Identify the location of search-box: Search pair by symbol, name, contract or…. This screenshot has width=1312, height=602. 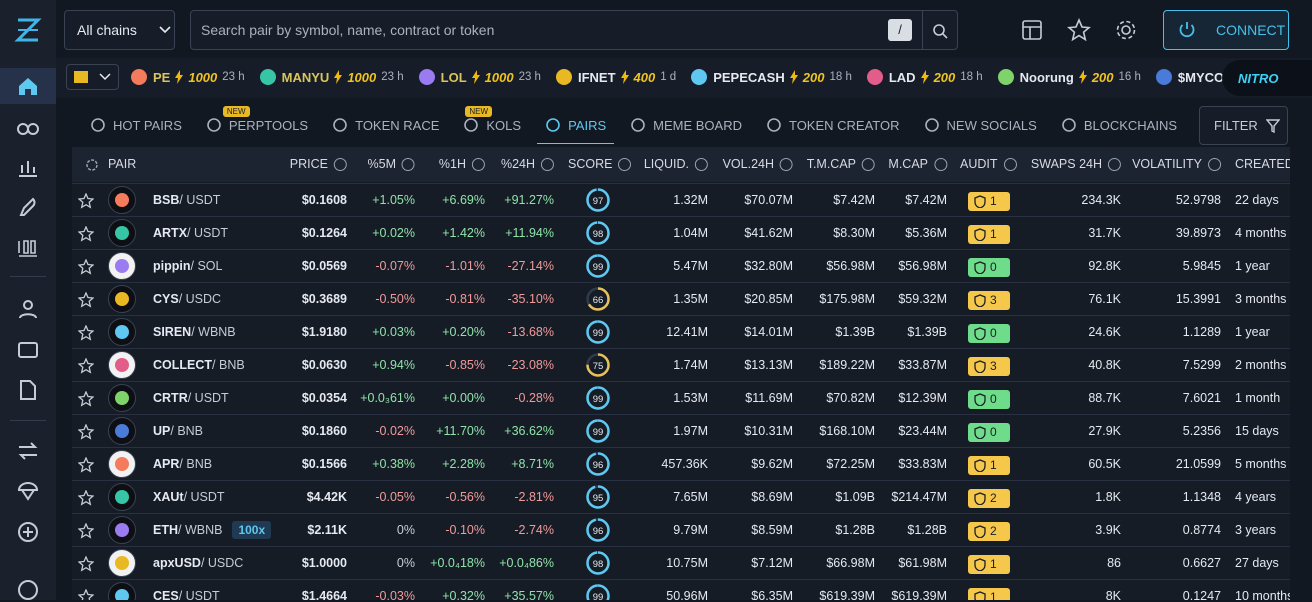
(574, 30).